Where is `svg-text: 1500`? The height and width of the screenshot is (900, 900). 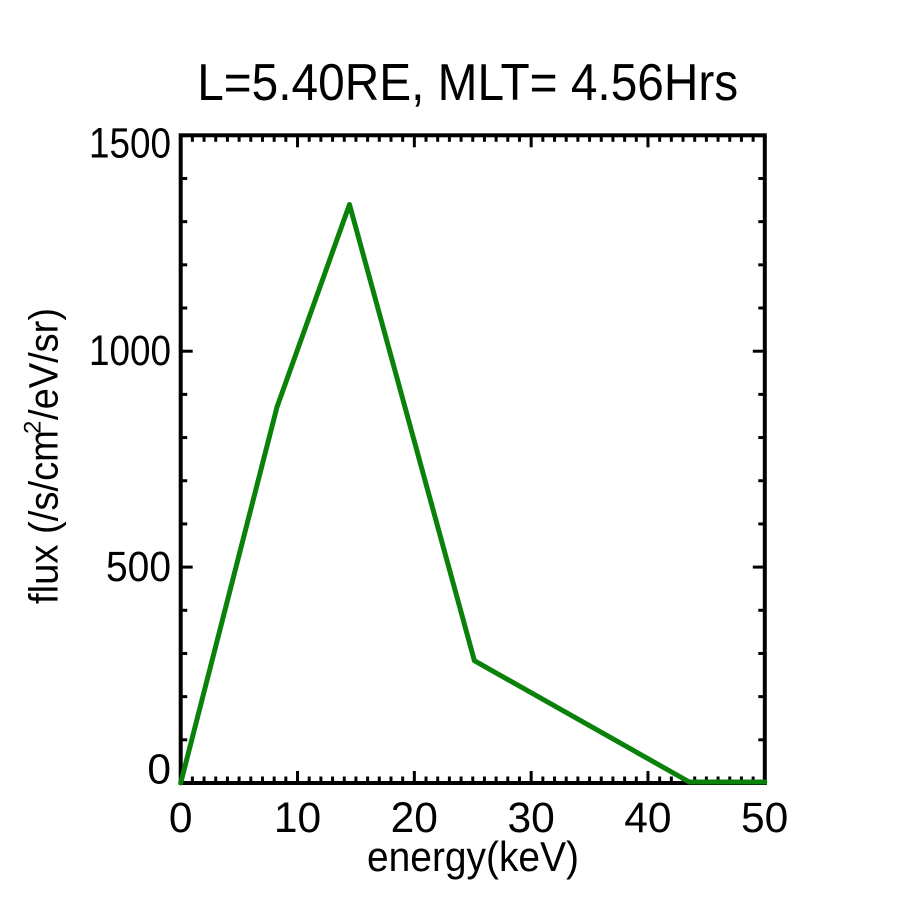
svg-text: 1500 is located at coordinates (130, 144).